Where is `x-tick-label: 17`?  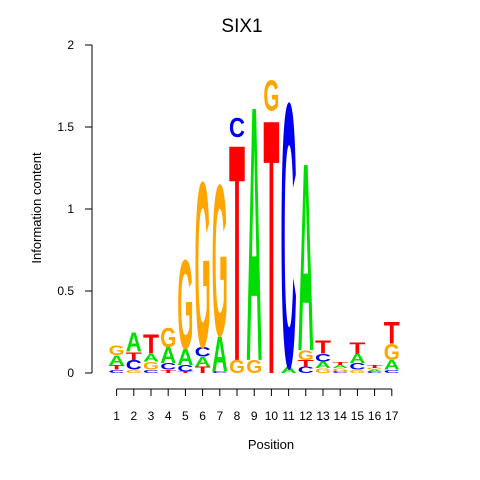 x-tick-label: 17 is located at coordinates (392, 416).